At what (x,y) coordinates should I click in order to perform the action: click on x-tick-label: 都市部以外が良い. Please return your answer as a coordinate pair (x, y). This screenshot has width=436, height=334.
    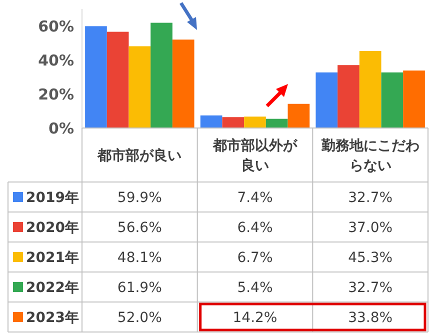
    Looking at the image, I should click on (255, 155).